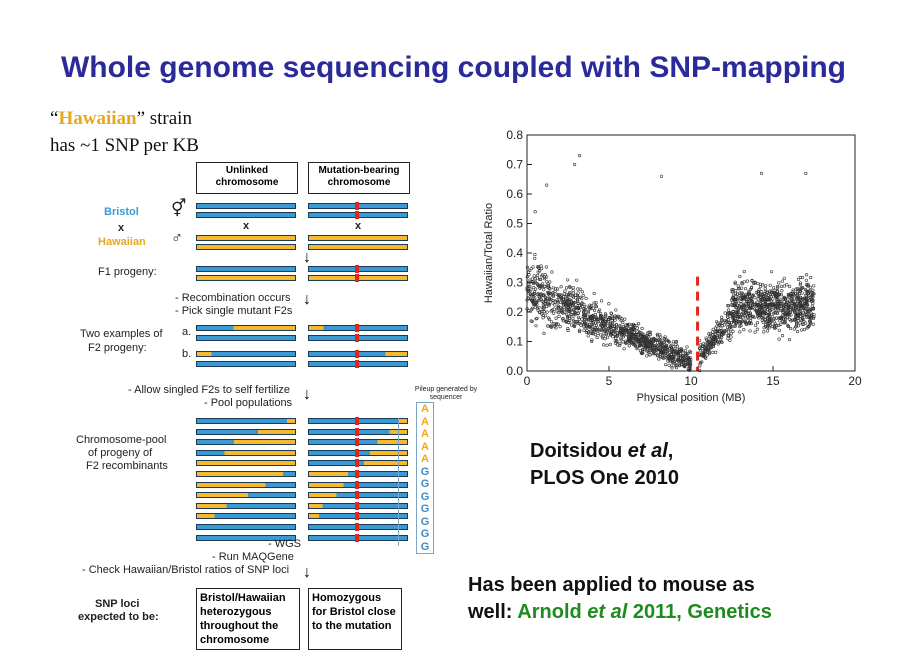  What do you see at coordinates (357, 354) in the screenshot?
I see `mutation-mark` at bounding box center [357, 354].